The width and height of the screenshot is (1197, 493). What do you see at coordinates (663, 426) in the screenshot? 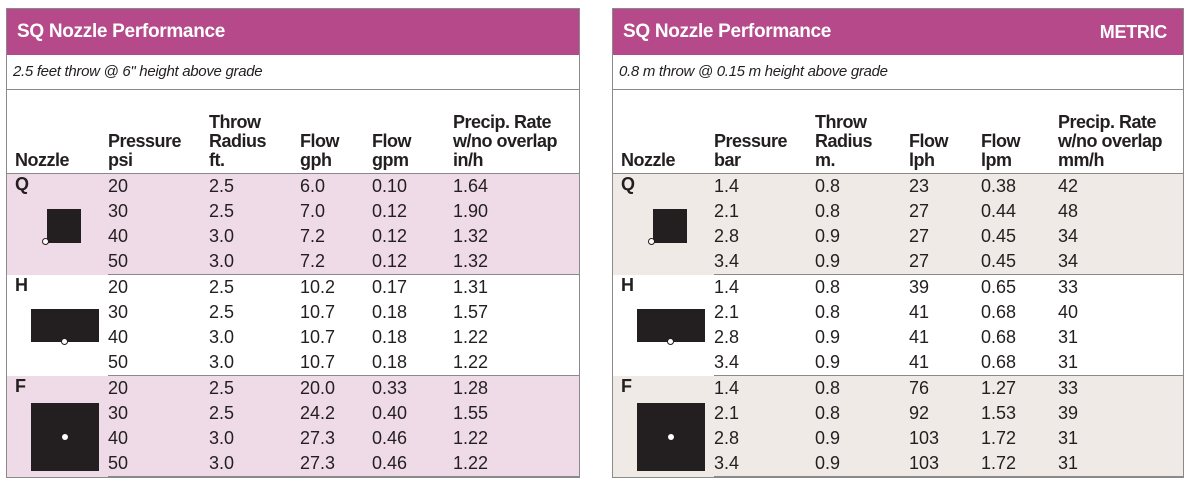
I see `nozzle-cell: F` at bounding box center [663, 426].